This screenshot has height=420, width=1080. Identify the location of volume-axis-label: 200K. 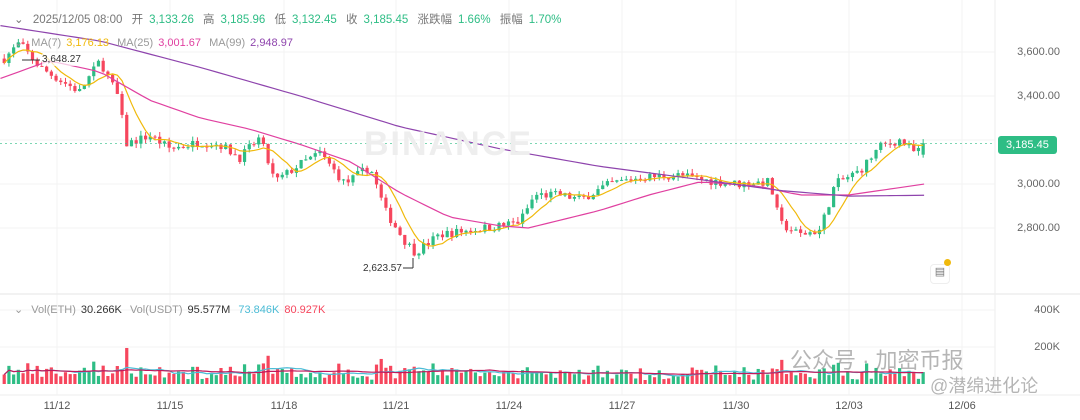
(1047, 347).